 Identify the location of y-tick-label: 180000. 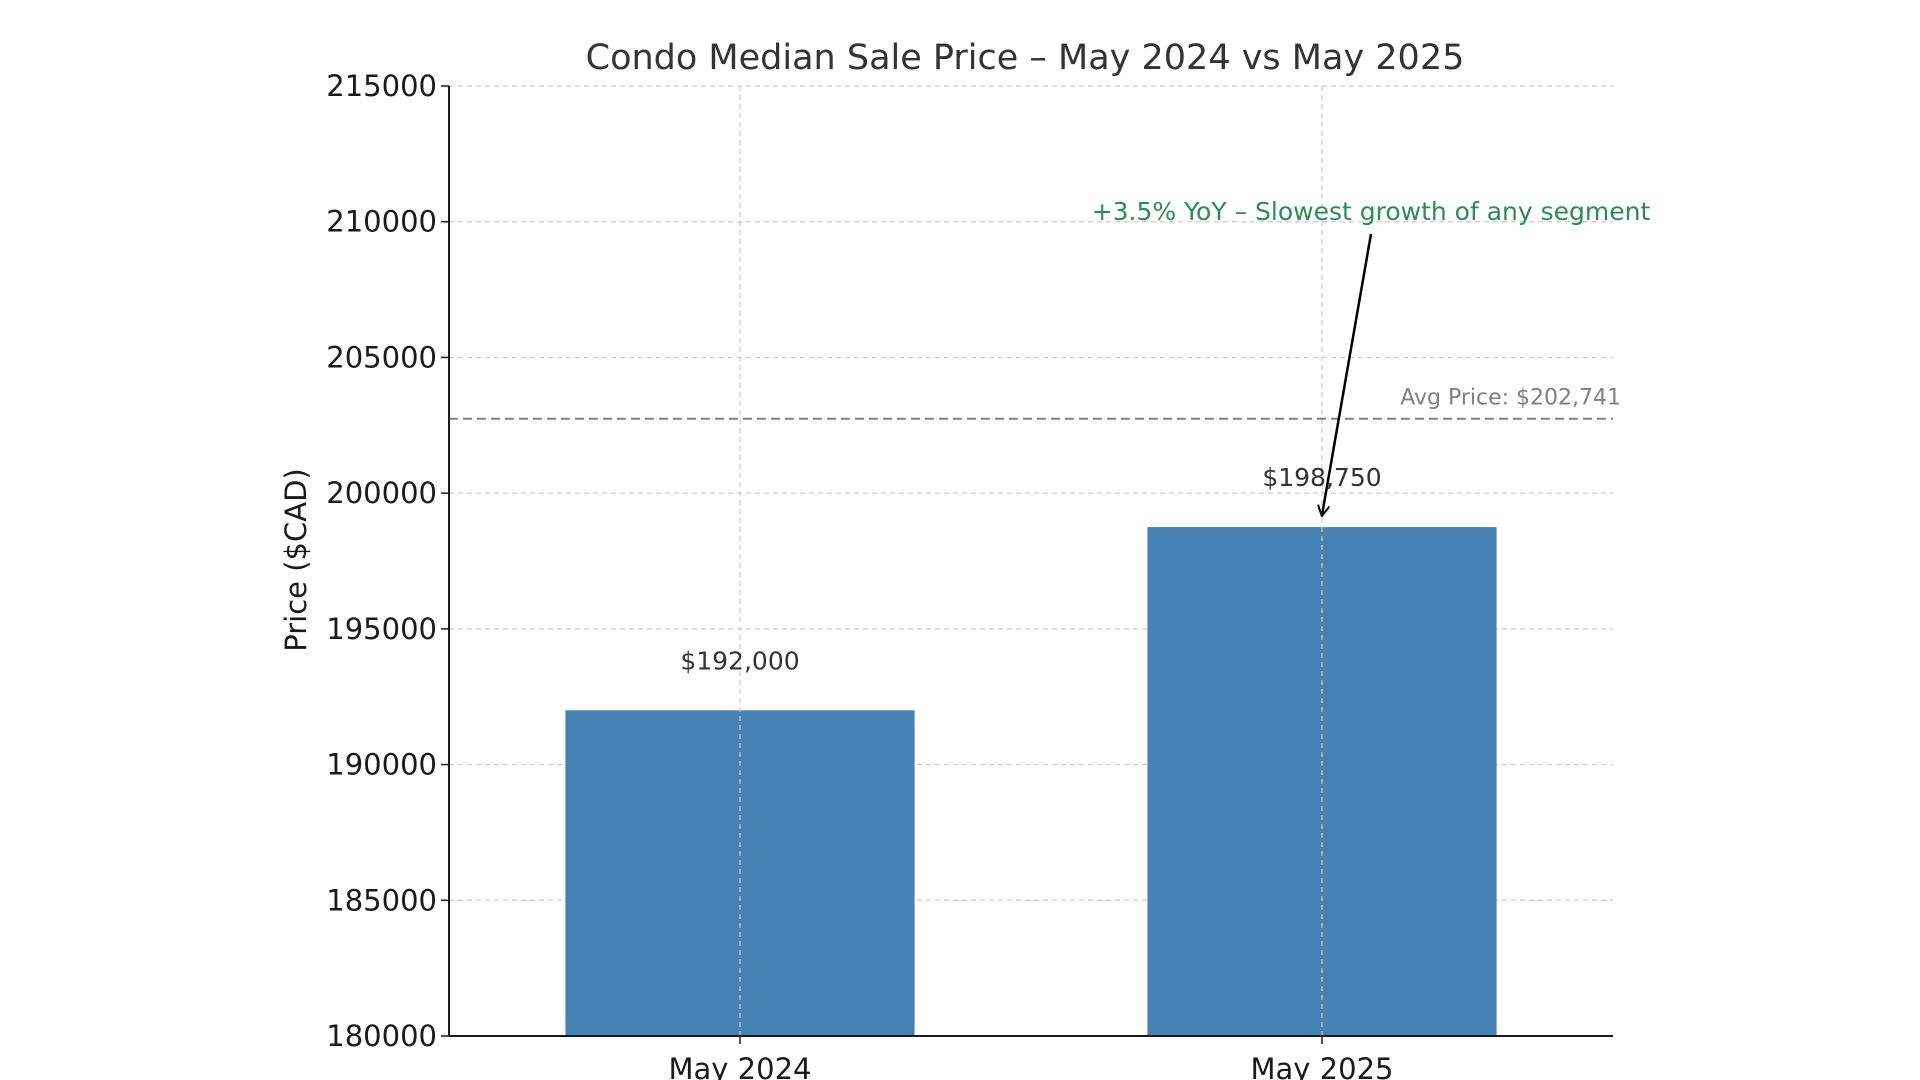
(381, 1036).